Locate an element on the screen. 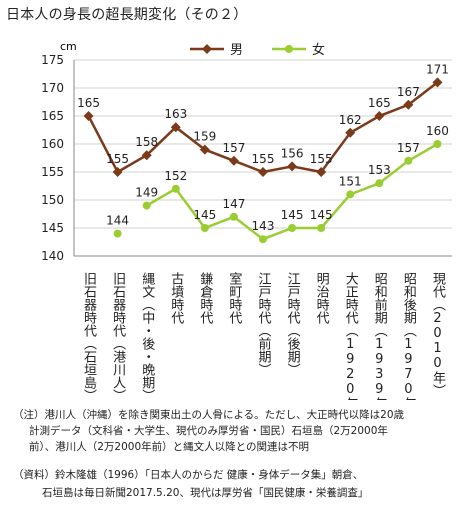 This screenshot has height=519, width=464. legend: 男女 is located at coordinates (257, 50).